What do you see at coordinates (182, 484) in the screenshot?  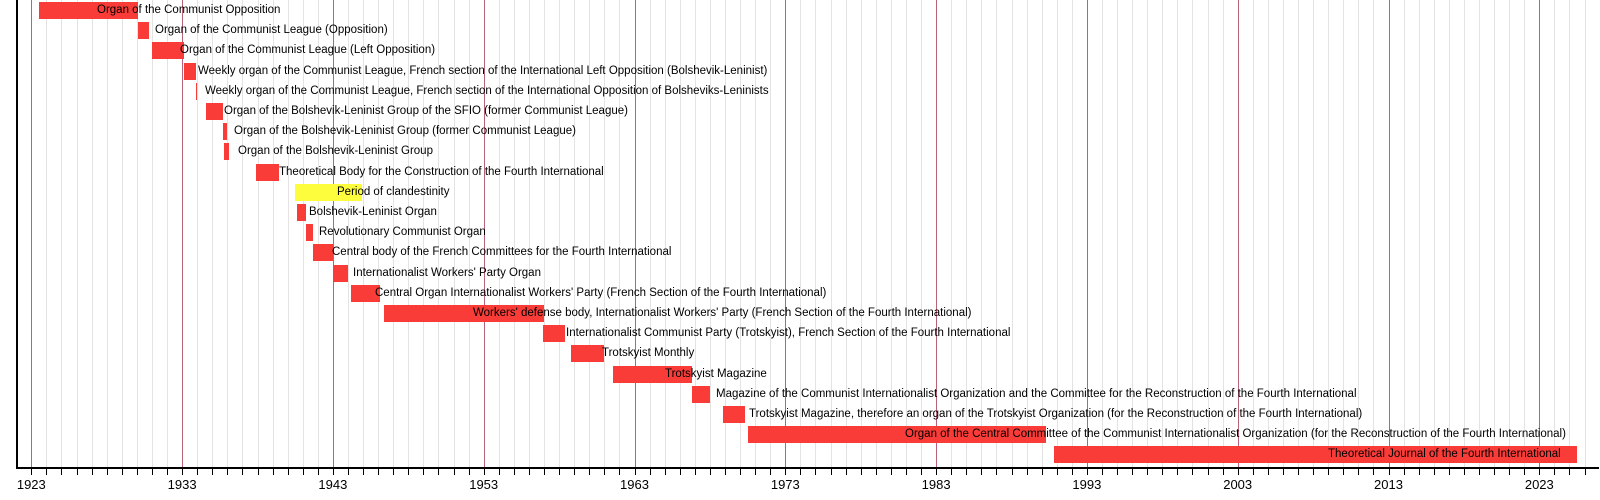 I see `x-axis-year-label: 1933` at bounding box center [182, 484].